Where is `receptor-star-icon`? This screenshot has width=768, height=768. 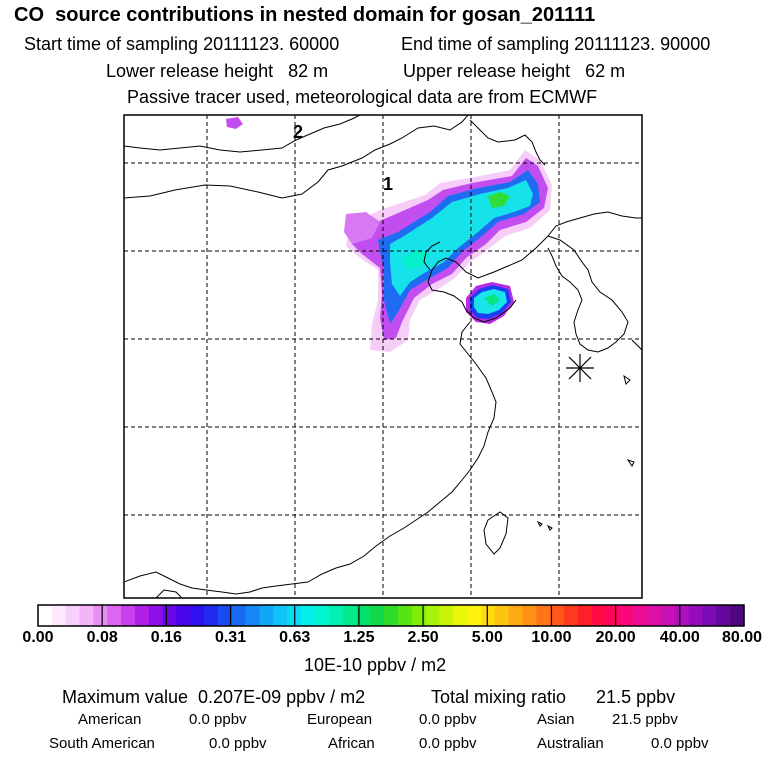 receptor-star-icon is located at coordinates (580, 368).